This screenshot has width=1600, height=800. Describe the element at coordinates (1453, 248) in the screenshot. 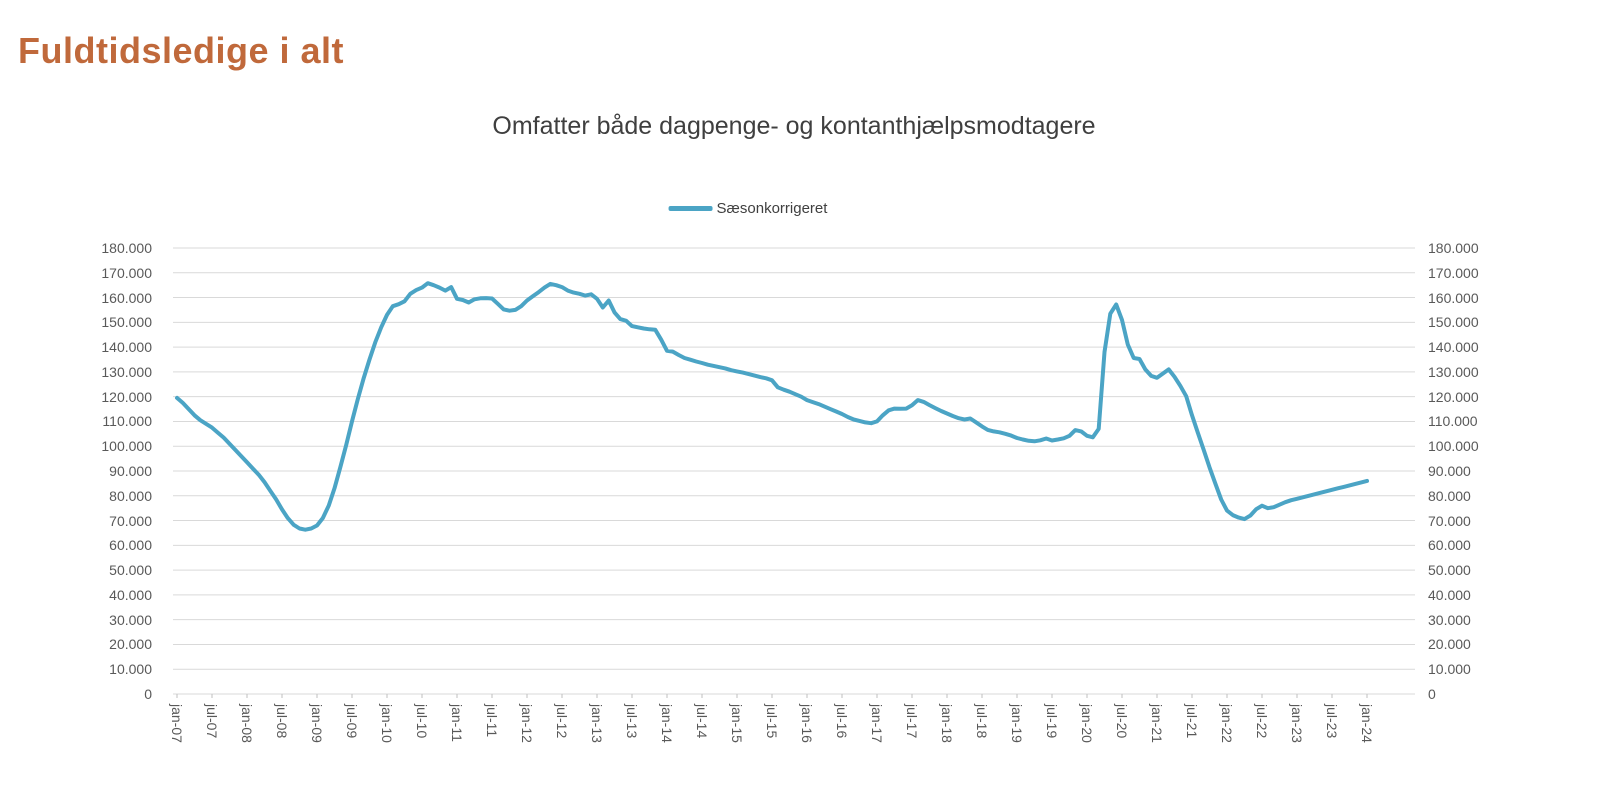

I see `y-tick-label-right: 180.000` at that location.